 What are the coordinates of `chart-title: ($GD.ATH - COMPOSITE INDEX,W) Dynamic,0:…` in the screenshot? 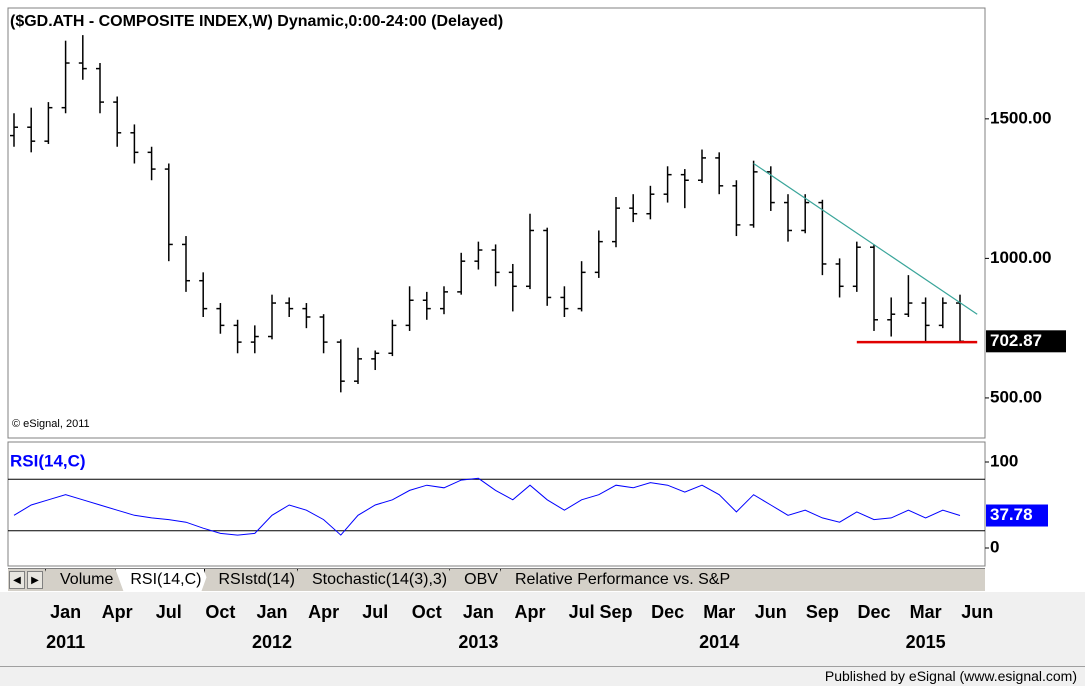 It's located at (256, 21).